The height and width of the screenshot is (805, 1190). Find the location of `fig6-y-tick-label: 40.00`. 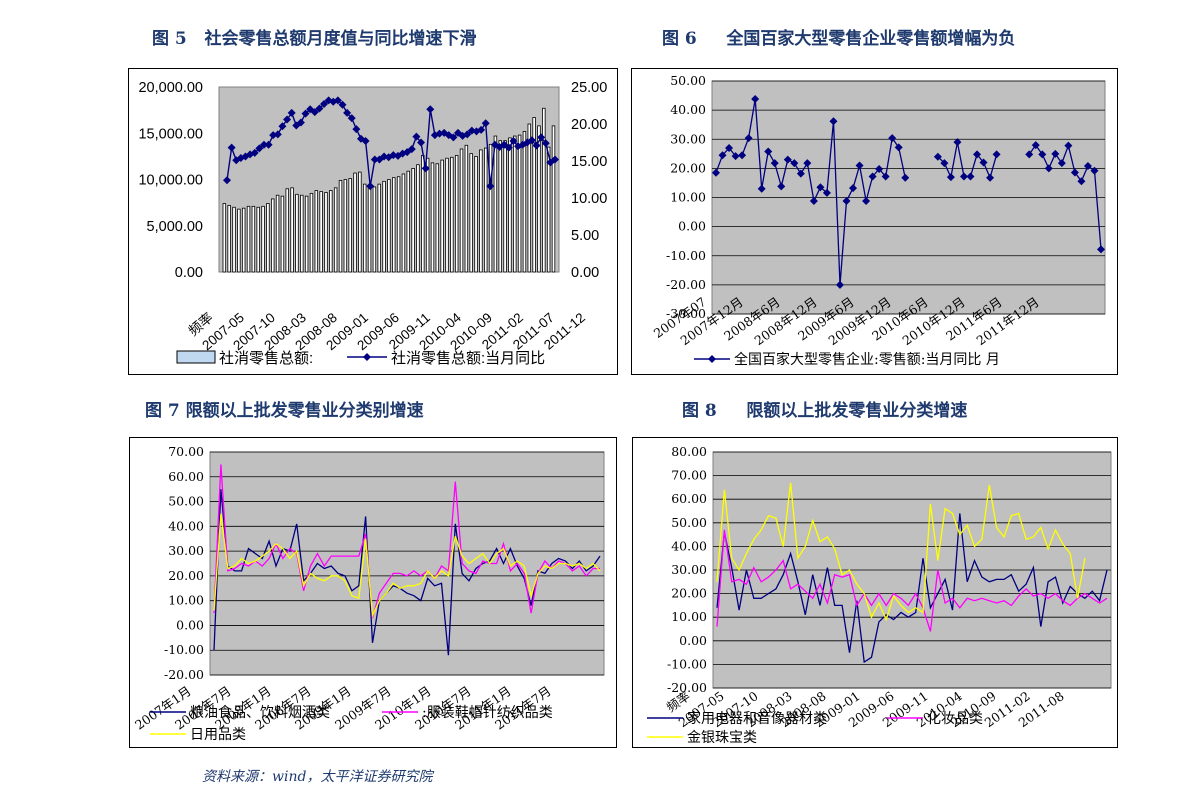

fig6-y-tick-label: 40.00 is located at coordinates (688, 109).